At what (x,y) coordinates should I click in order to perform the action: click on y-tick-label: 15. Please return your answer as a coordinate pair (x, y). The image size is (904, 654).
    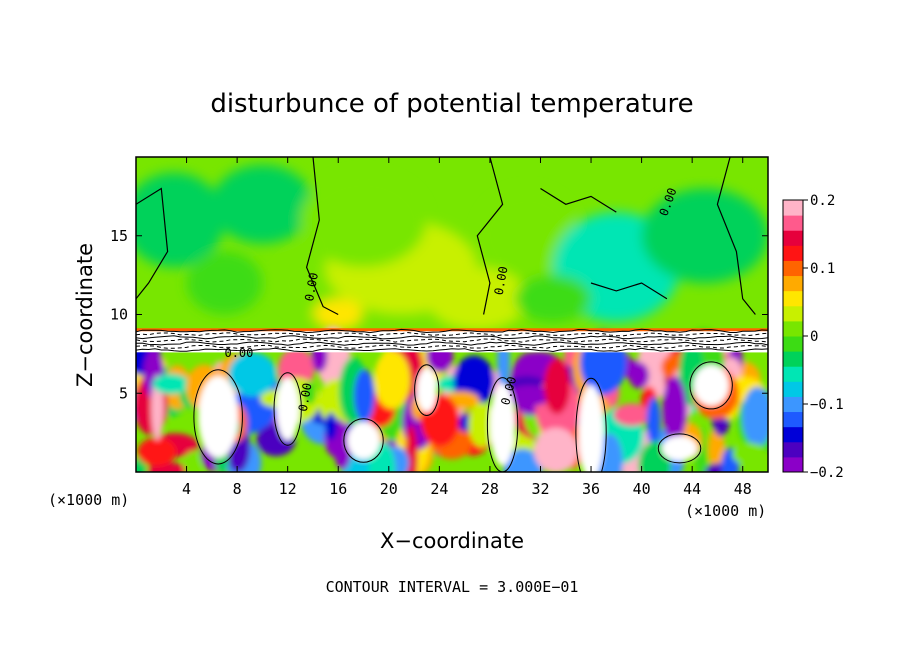
    Looking at the image, I should click on (119, 236).